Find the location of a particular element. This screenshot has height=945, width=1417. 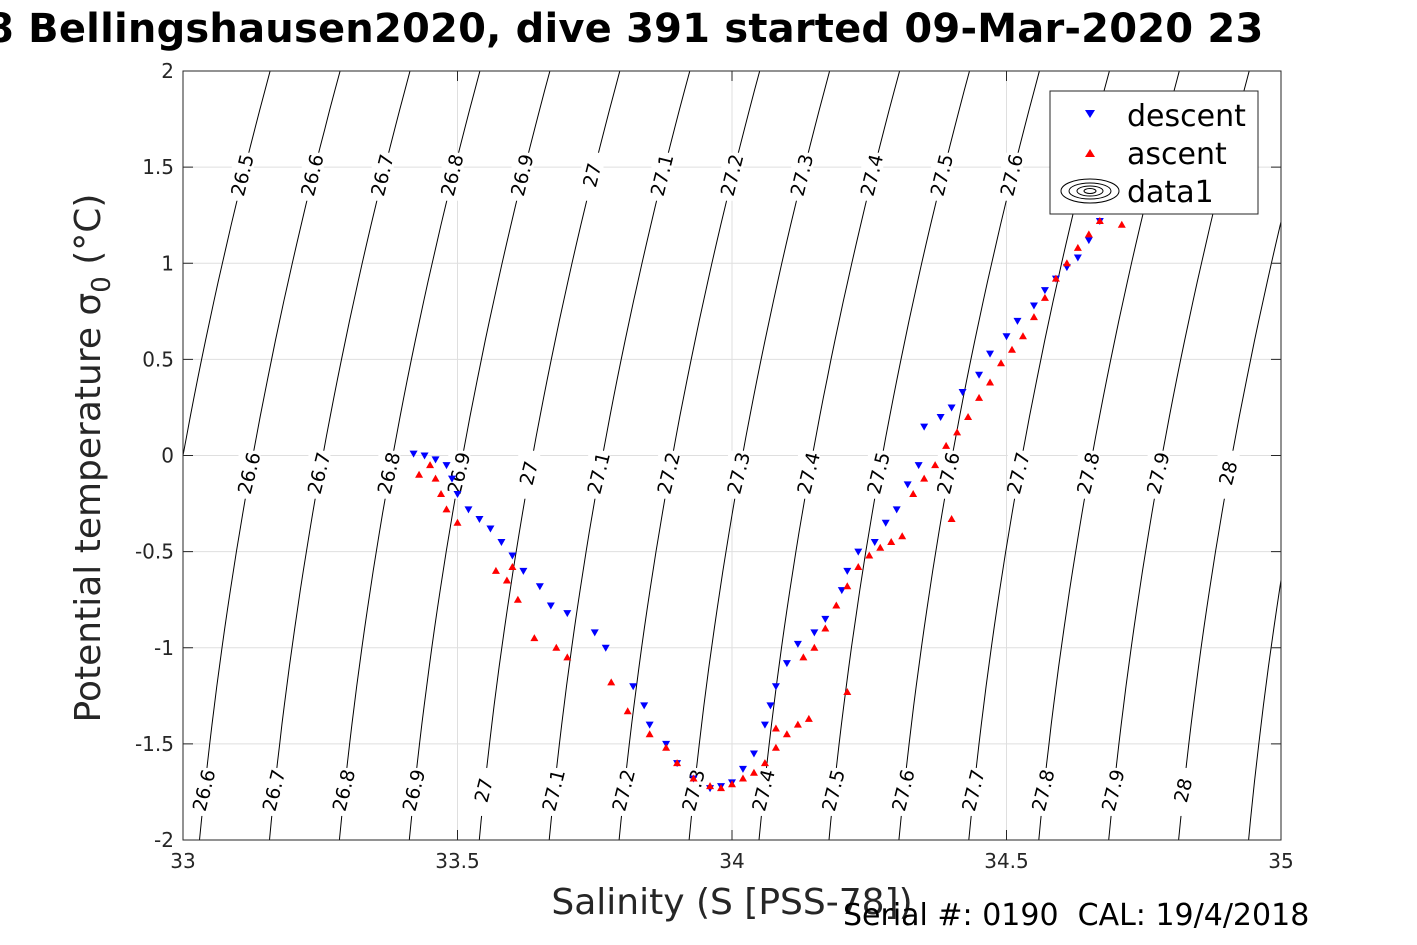

legend-ascent-marker is located at coordinates (1090, 153).